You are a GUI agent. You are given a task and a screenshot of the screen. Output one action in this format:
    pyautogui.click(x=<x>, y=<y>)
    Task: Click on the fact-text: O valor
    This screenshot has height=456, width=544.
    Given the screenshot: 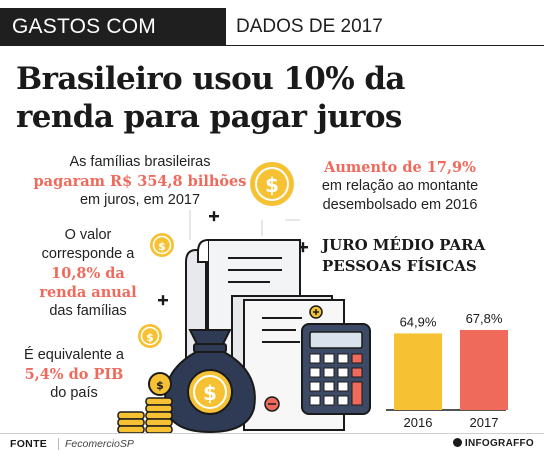 What is the action you would take?
    pyautogui.click(x=88, y=235)
    